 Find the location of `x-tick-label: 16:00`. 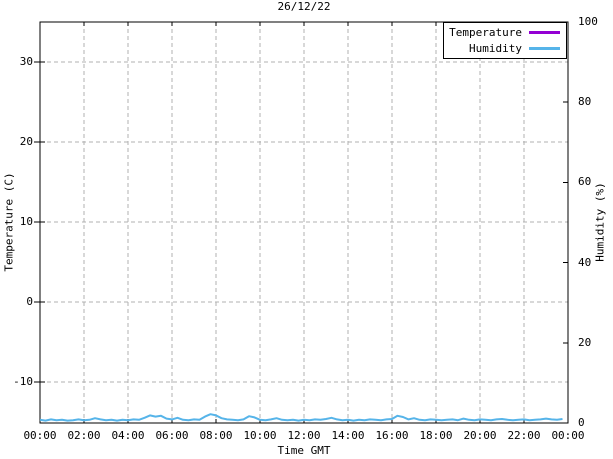

x-tick-label: 16:00 is located at coordinates (392, 435).